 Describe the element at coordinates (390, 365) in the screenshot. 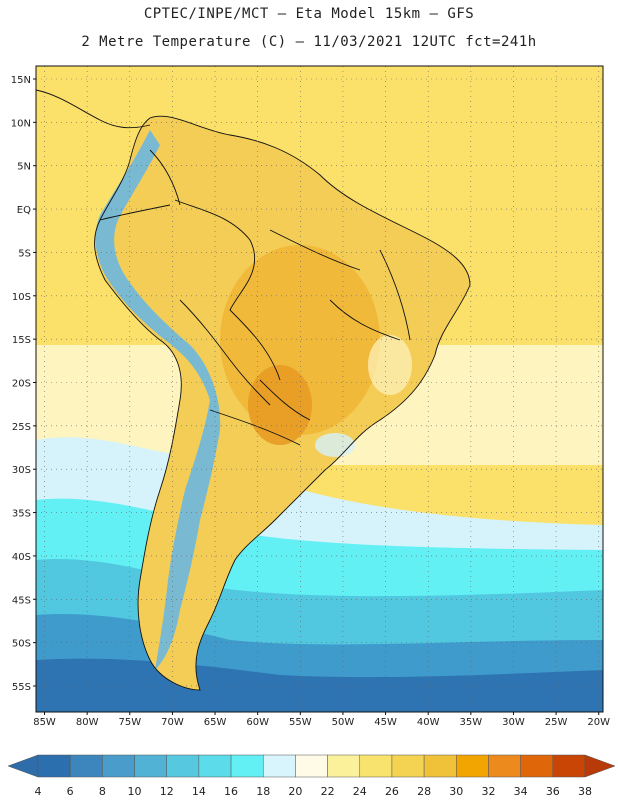

I see `field-highlands` at that location.